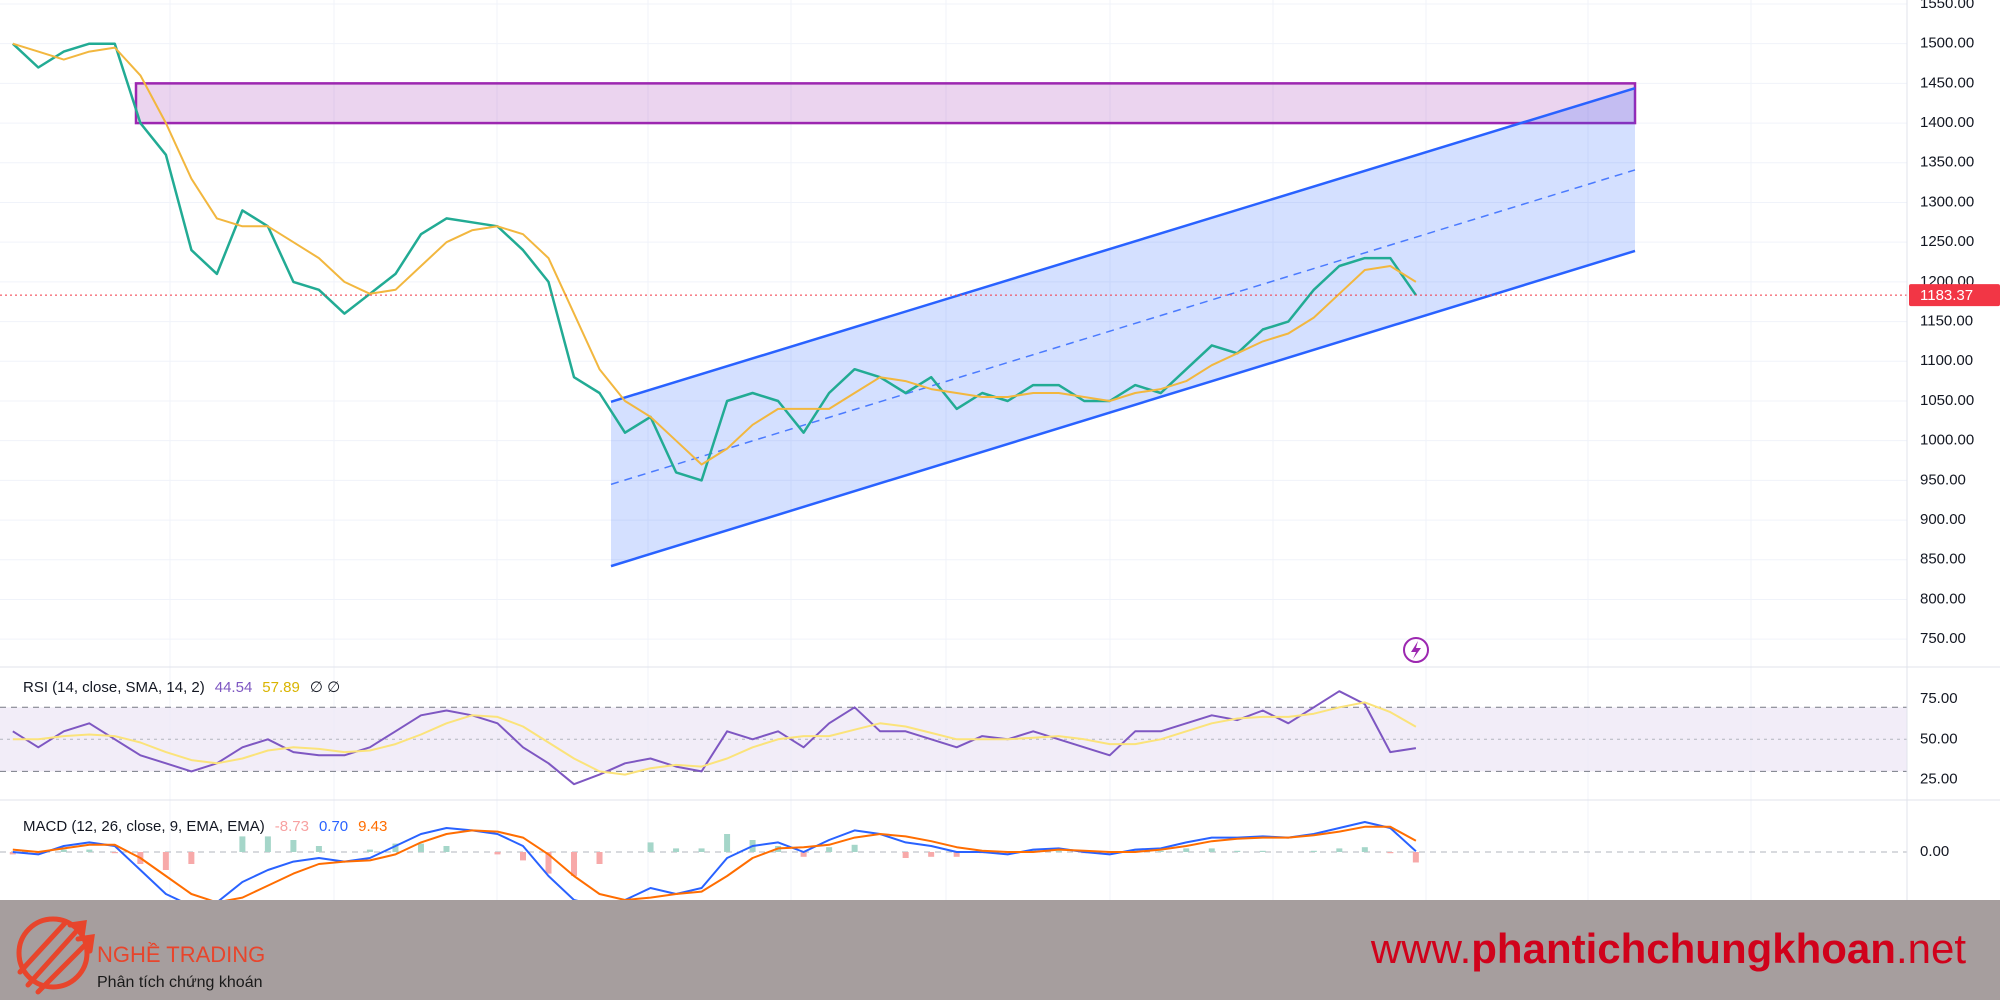  Describe the element at coordinates (1943, 559) in the screenshot. I see `y-tick-label: 850.00` at that location.